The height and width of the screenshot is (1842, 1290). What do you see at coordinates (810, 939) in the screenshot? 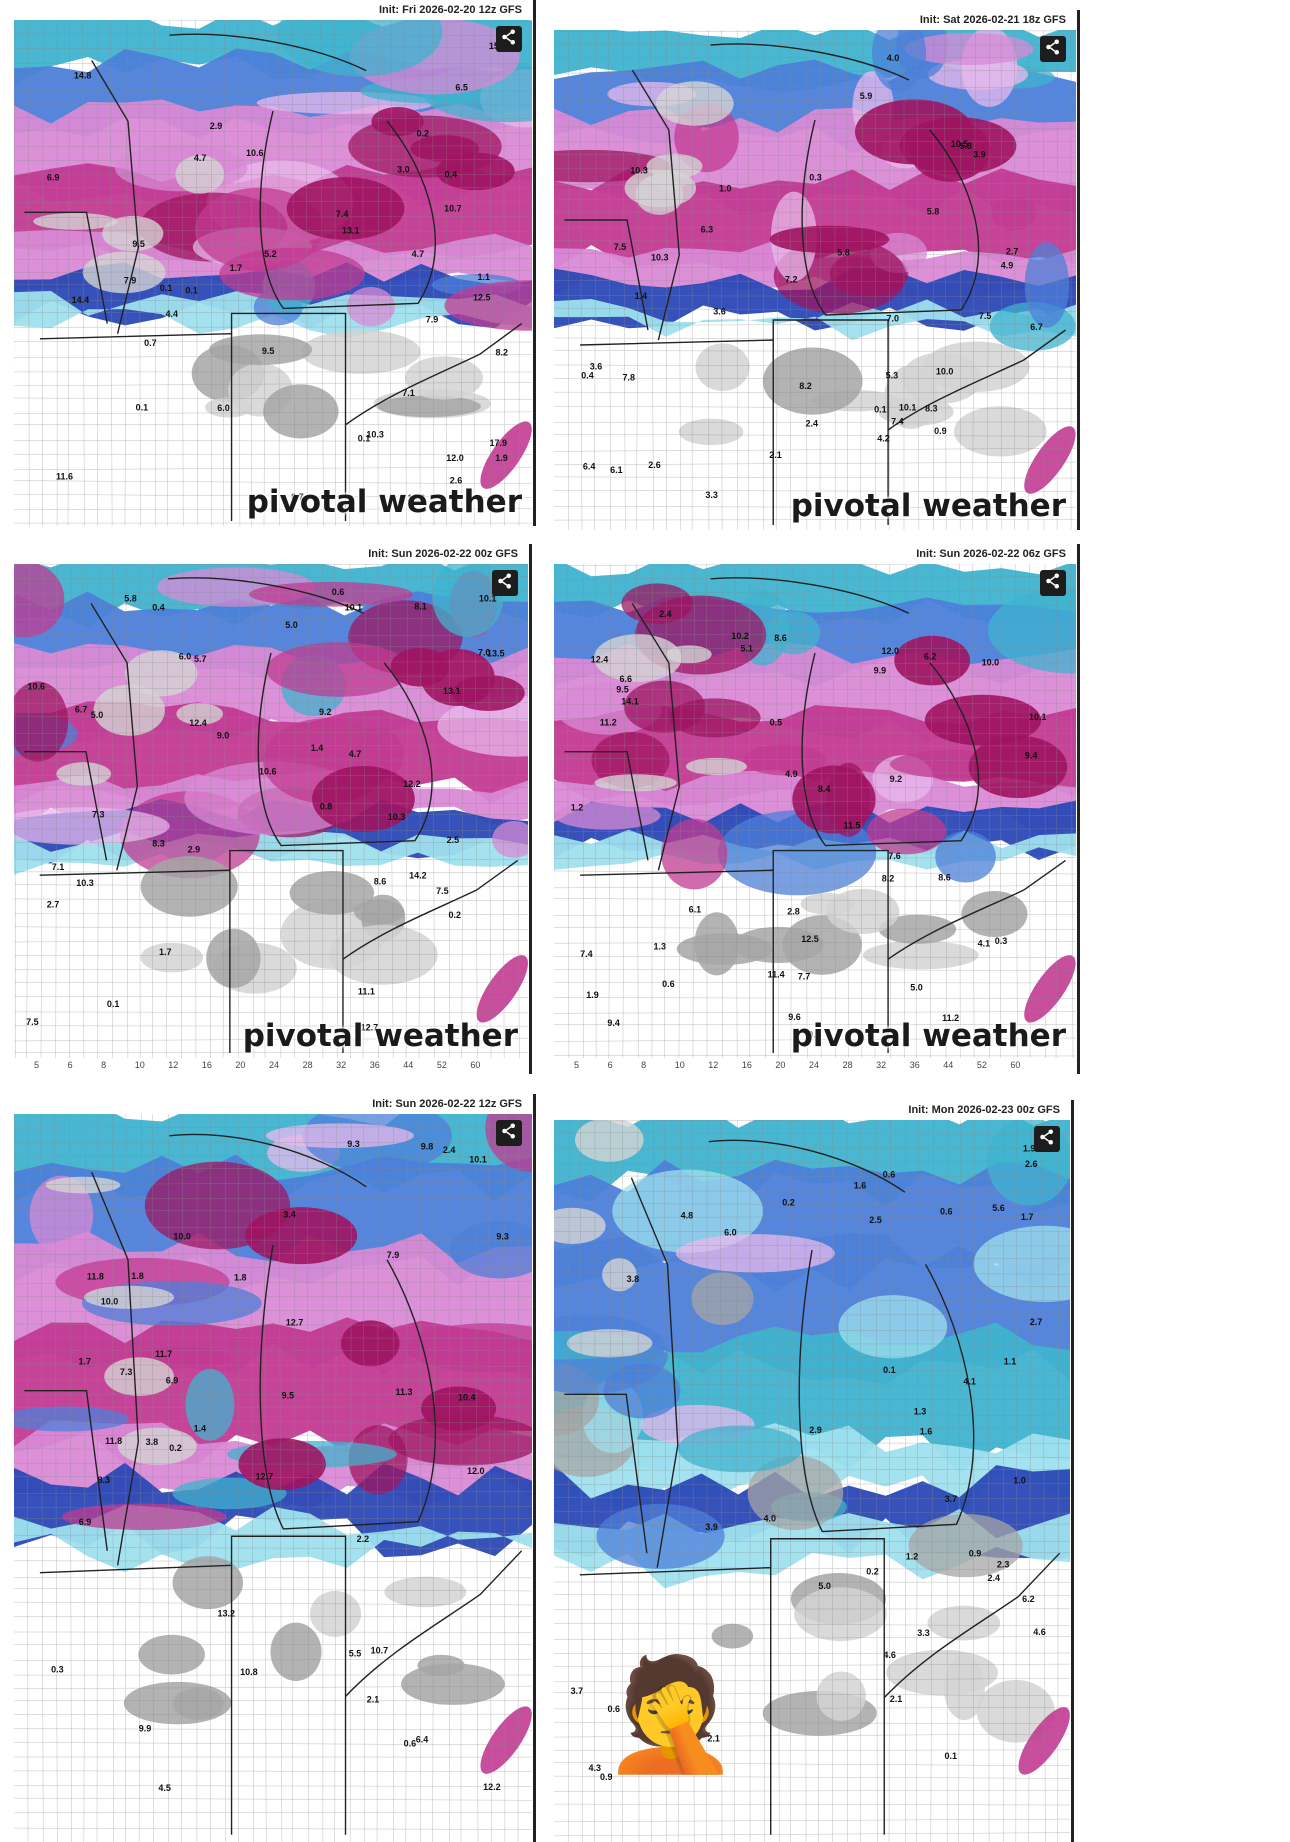
I see `snowfall-value-label: 12.5` at bounding box center [810, 939].